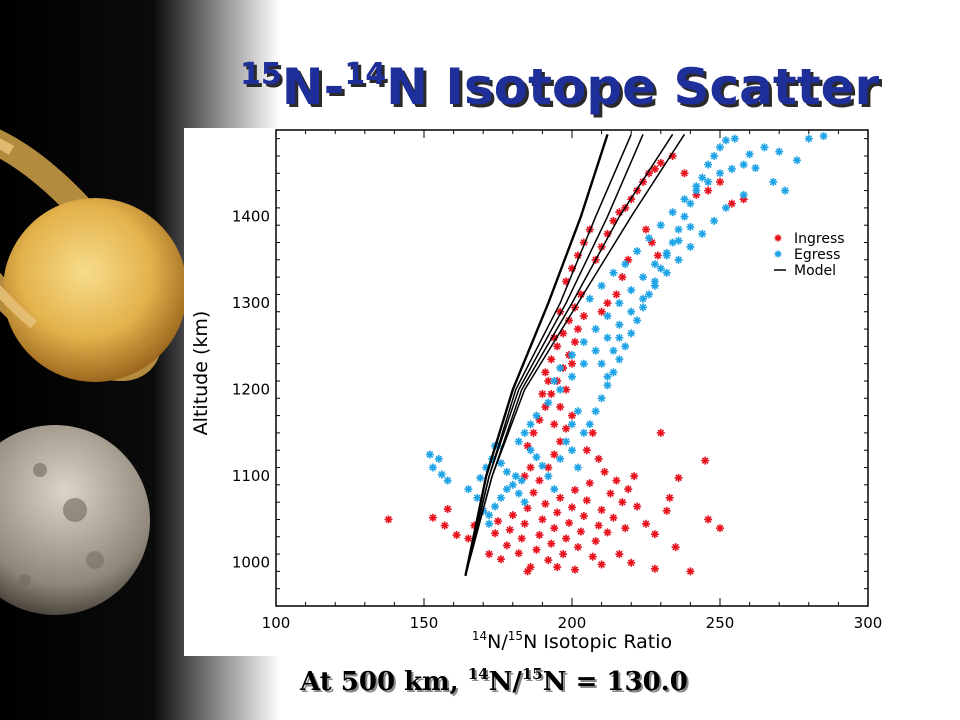 Image resolution: width=960 pixels, height=720 pixels. I want to click on title-rest: N Isotope Scatter, so click(633, 87).